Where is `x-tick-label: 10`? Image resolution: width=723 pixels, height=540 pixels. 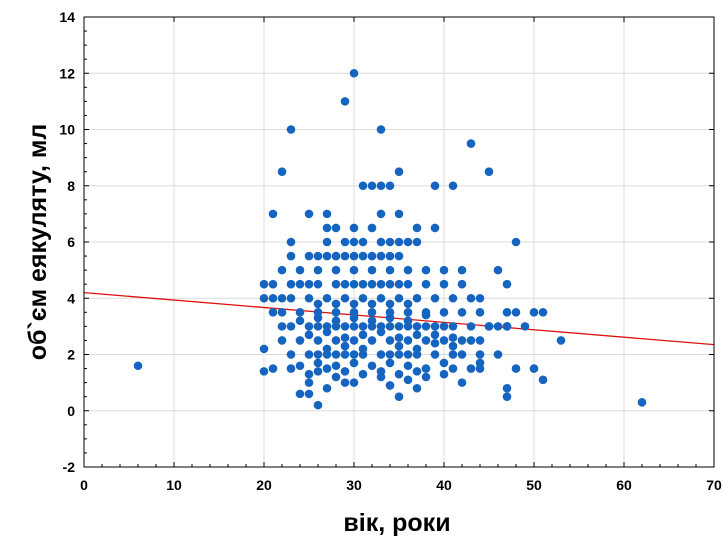 x-tick-label: 10 is located at coordinates (174, 485).